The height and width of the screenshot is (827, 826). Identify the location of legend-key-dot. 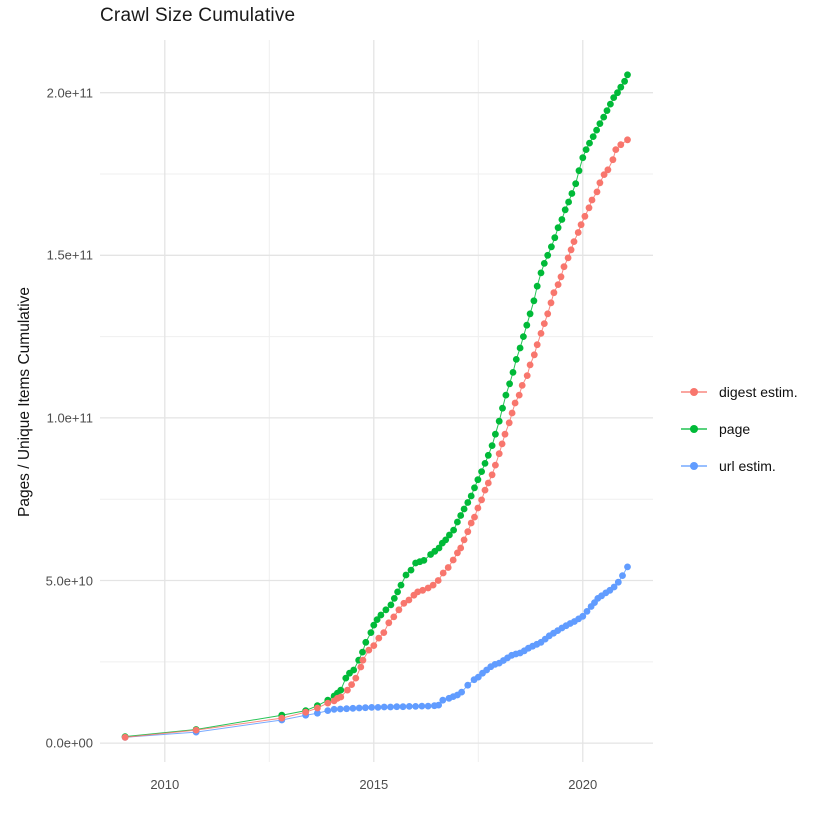
(694, 429).